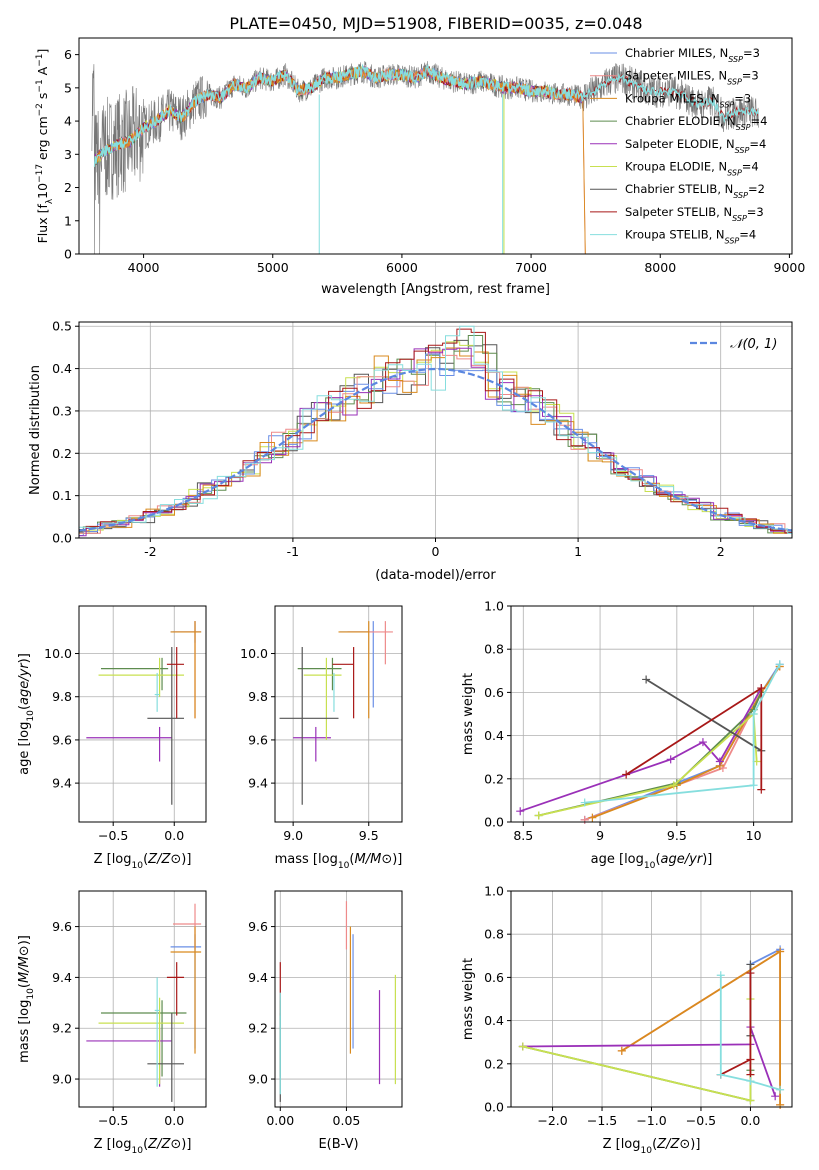 This screenshot has height=1170, width=819. What do you see at coordinates (688, 100) in the screenshot?
I see `legend-entry: Kroupa MILES, NSSP=3` at bounding box center [688, 100].